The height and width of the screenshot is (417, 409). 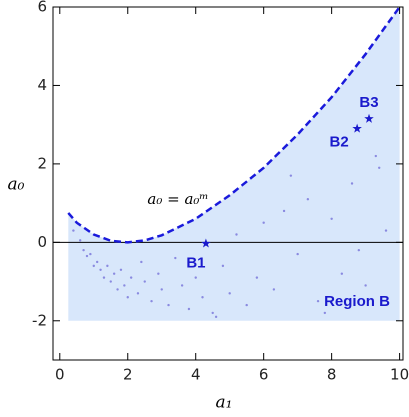 I want to click on benchmark-label: B3, so click(x=368, y=102).